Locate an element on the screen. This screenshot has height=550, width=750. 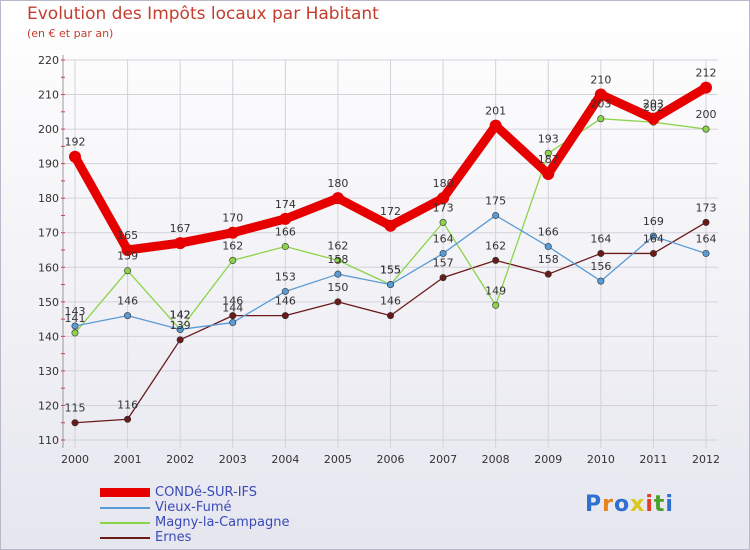
data-label: 159 is located at coordinates (127, 256).